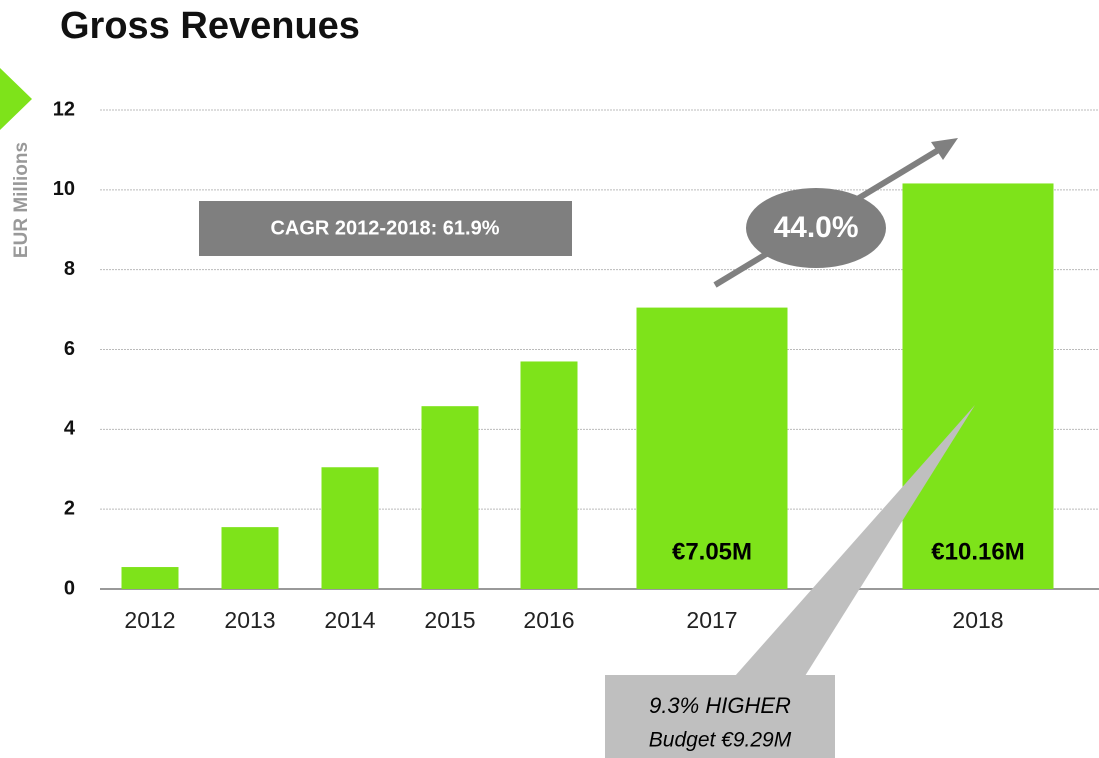  I want to click on value-label: €7.05M, so click(712, 551).